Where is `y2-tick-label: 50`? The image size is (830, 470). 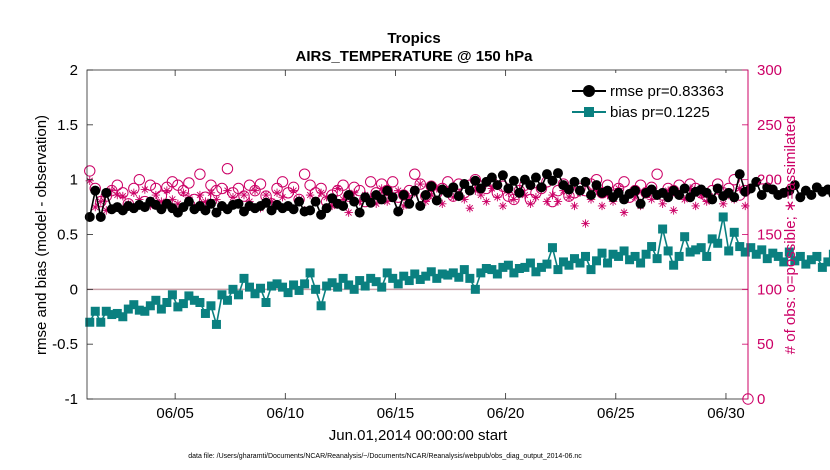 y2-tick-label: 50 is located at coordinates (765, 344).